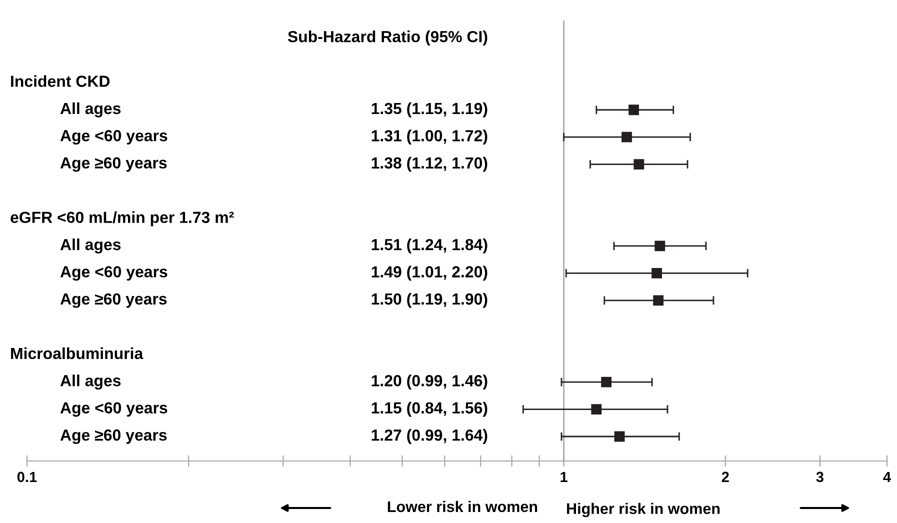  I want to click on annotation: 1.38 (1.12, 1.70), so click(430, 164).